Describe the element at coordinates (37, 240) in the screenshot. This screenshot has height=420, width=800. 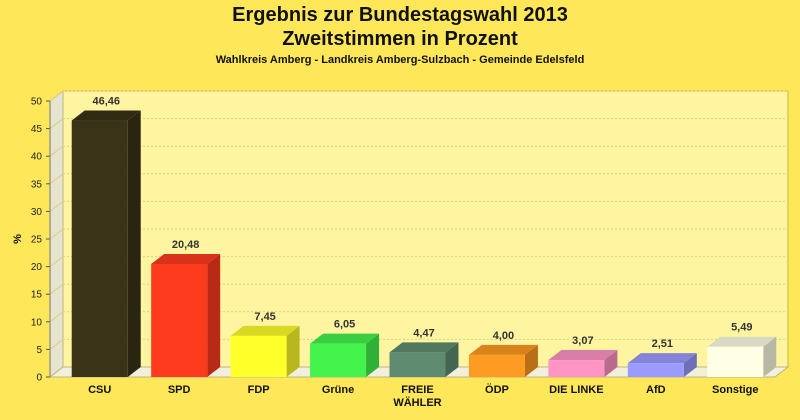
I see `y-tick-label: 25` at that location.